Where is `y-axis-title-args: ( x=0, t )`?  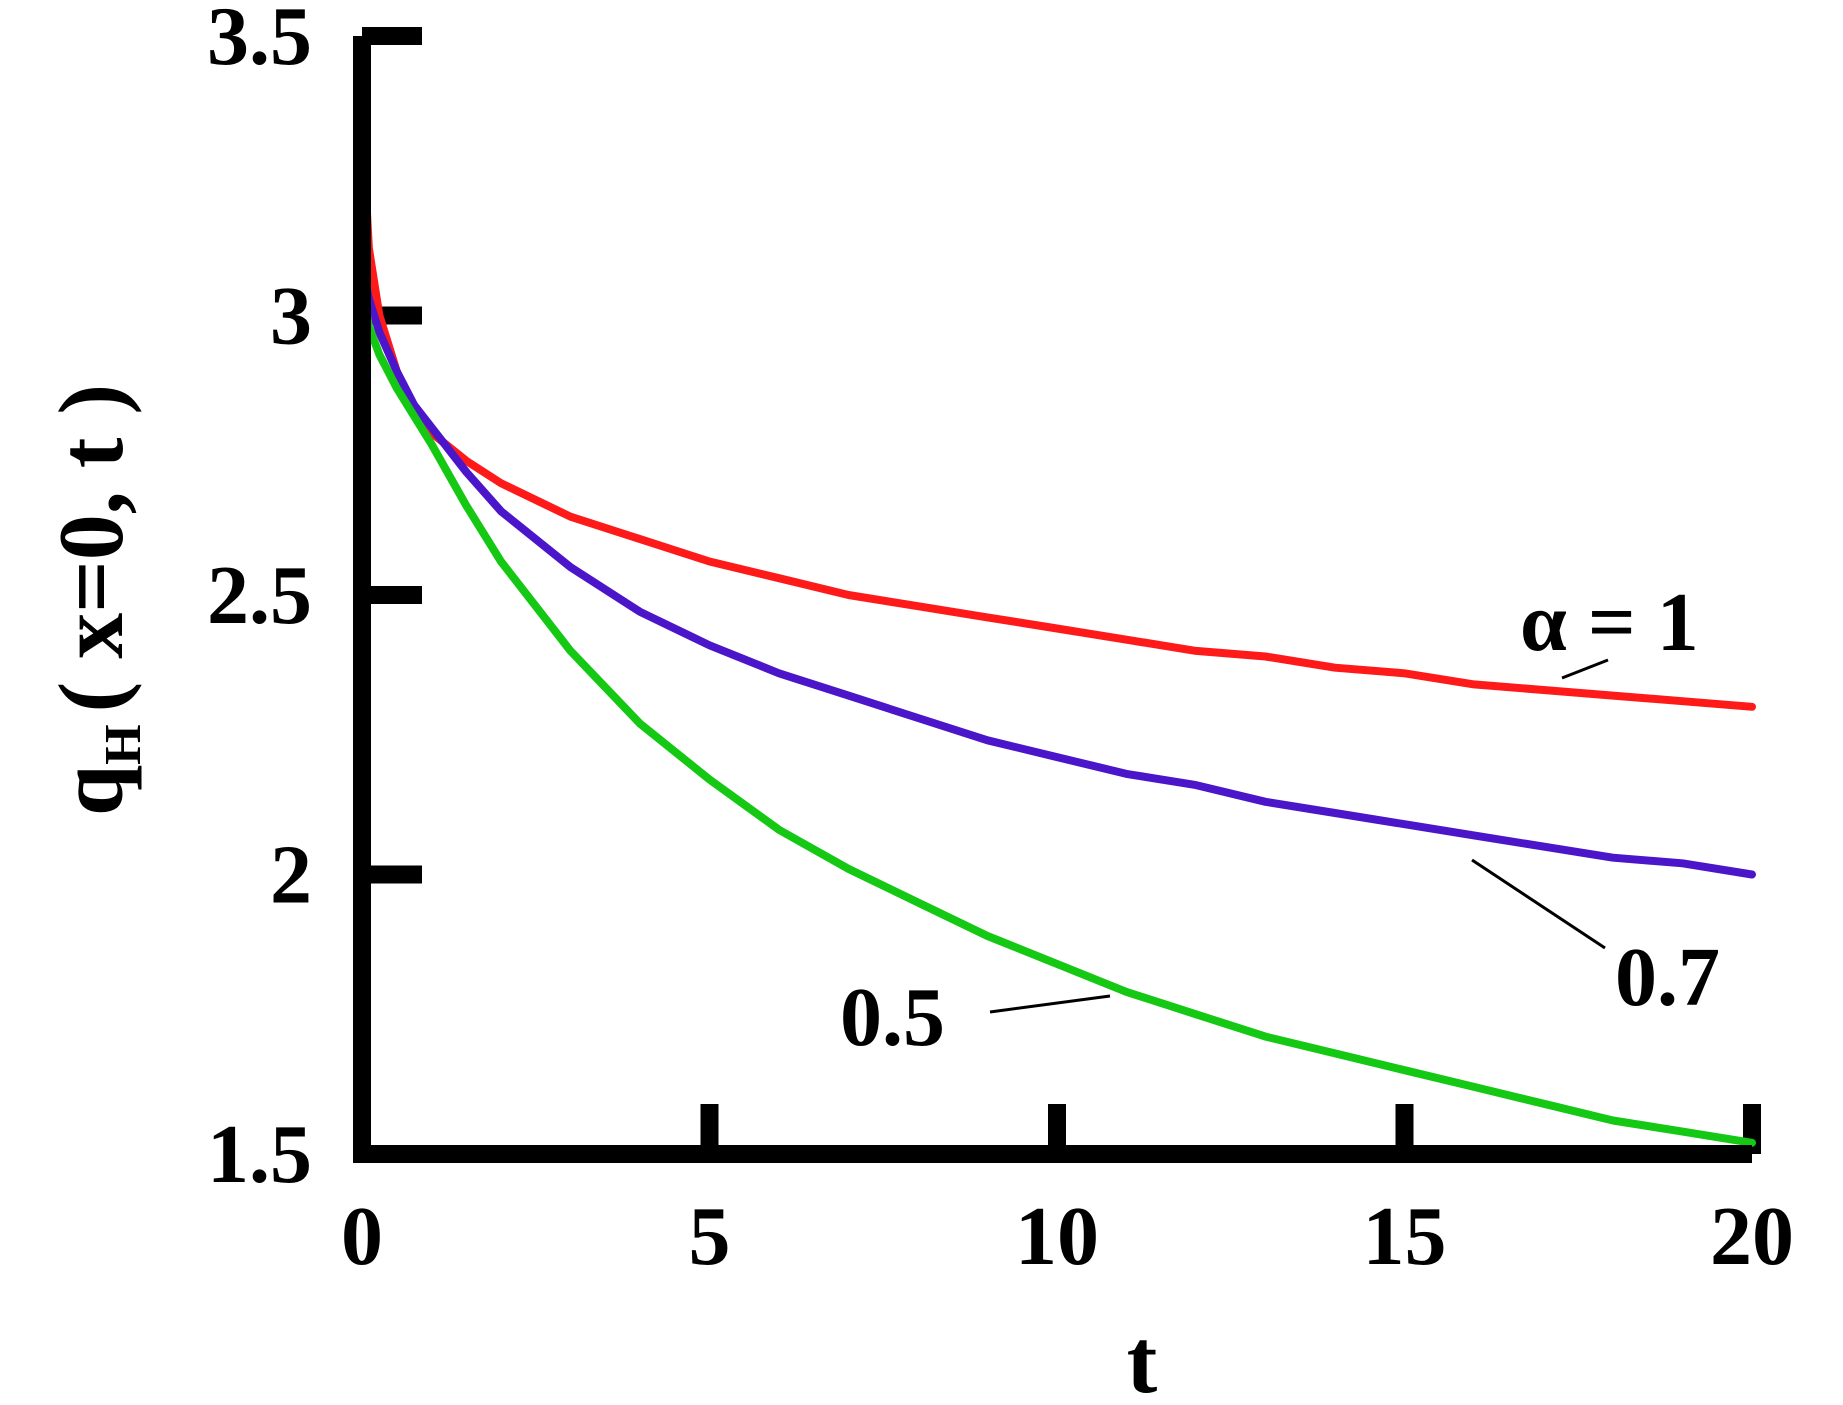 y-axis-title-args: ( x=0, t ) is located at coordinates (91, 548).